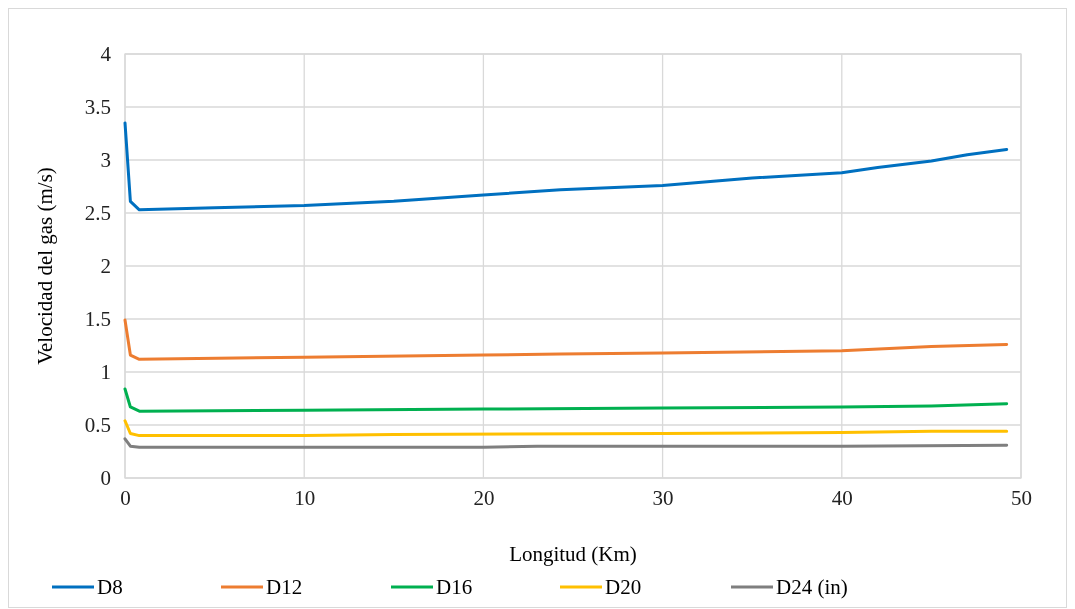  I want to click on y-tick-label: 0, so click(105, 478).